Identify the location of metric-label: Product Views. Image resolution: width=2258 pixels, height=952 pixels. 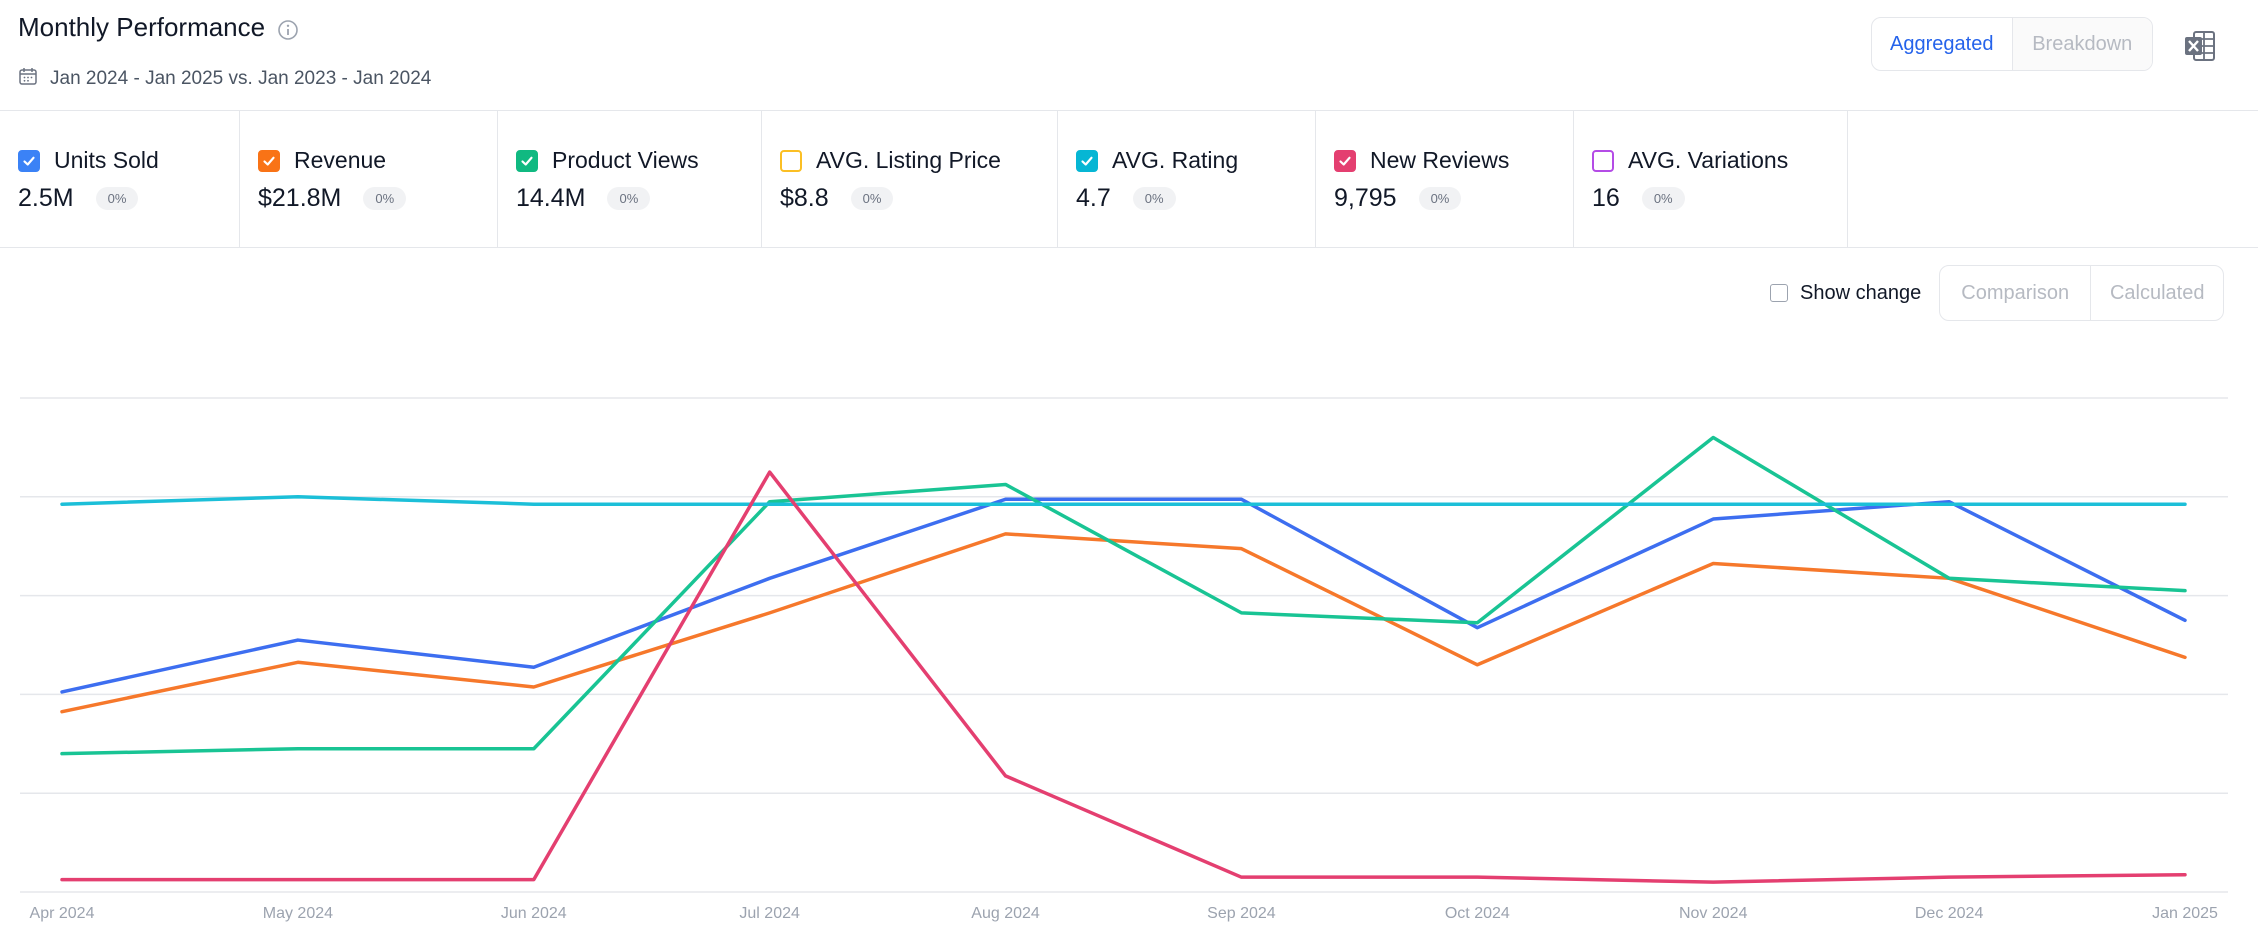
(625, 160).